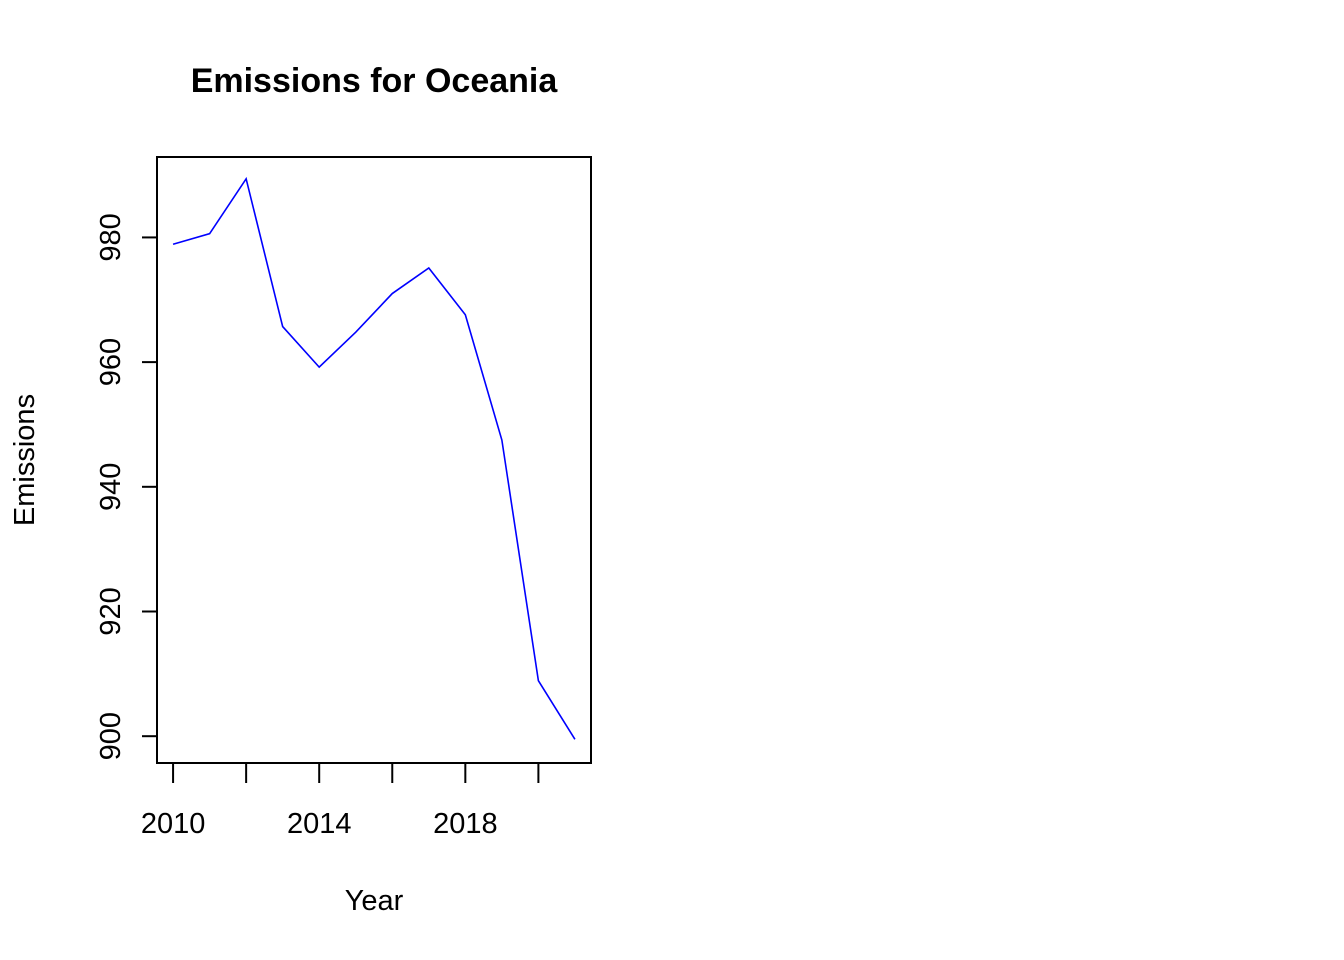  Describe the element at coordinates (340, 801) in the screenshot. I see `x-axis: 2010 2014 2018` at that location.